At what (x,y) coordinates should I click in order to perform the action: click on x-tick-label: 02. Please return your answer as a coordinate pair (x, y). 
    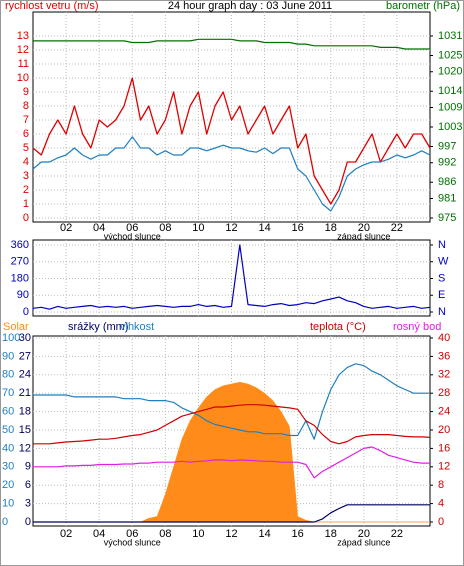
    Looking at the image, I should click on (66, 534).